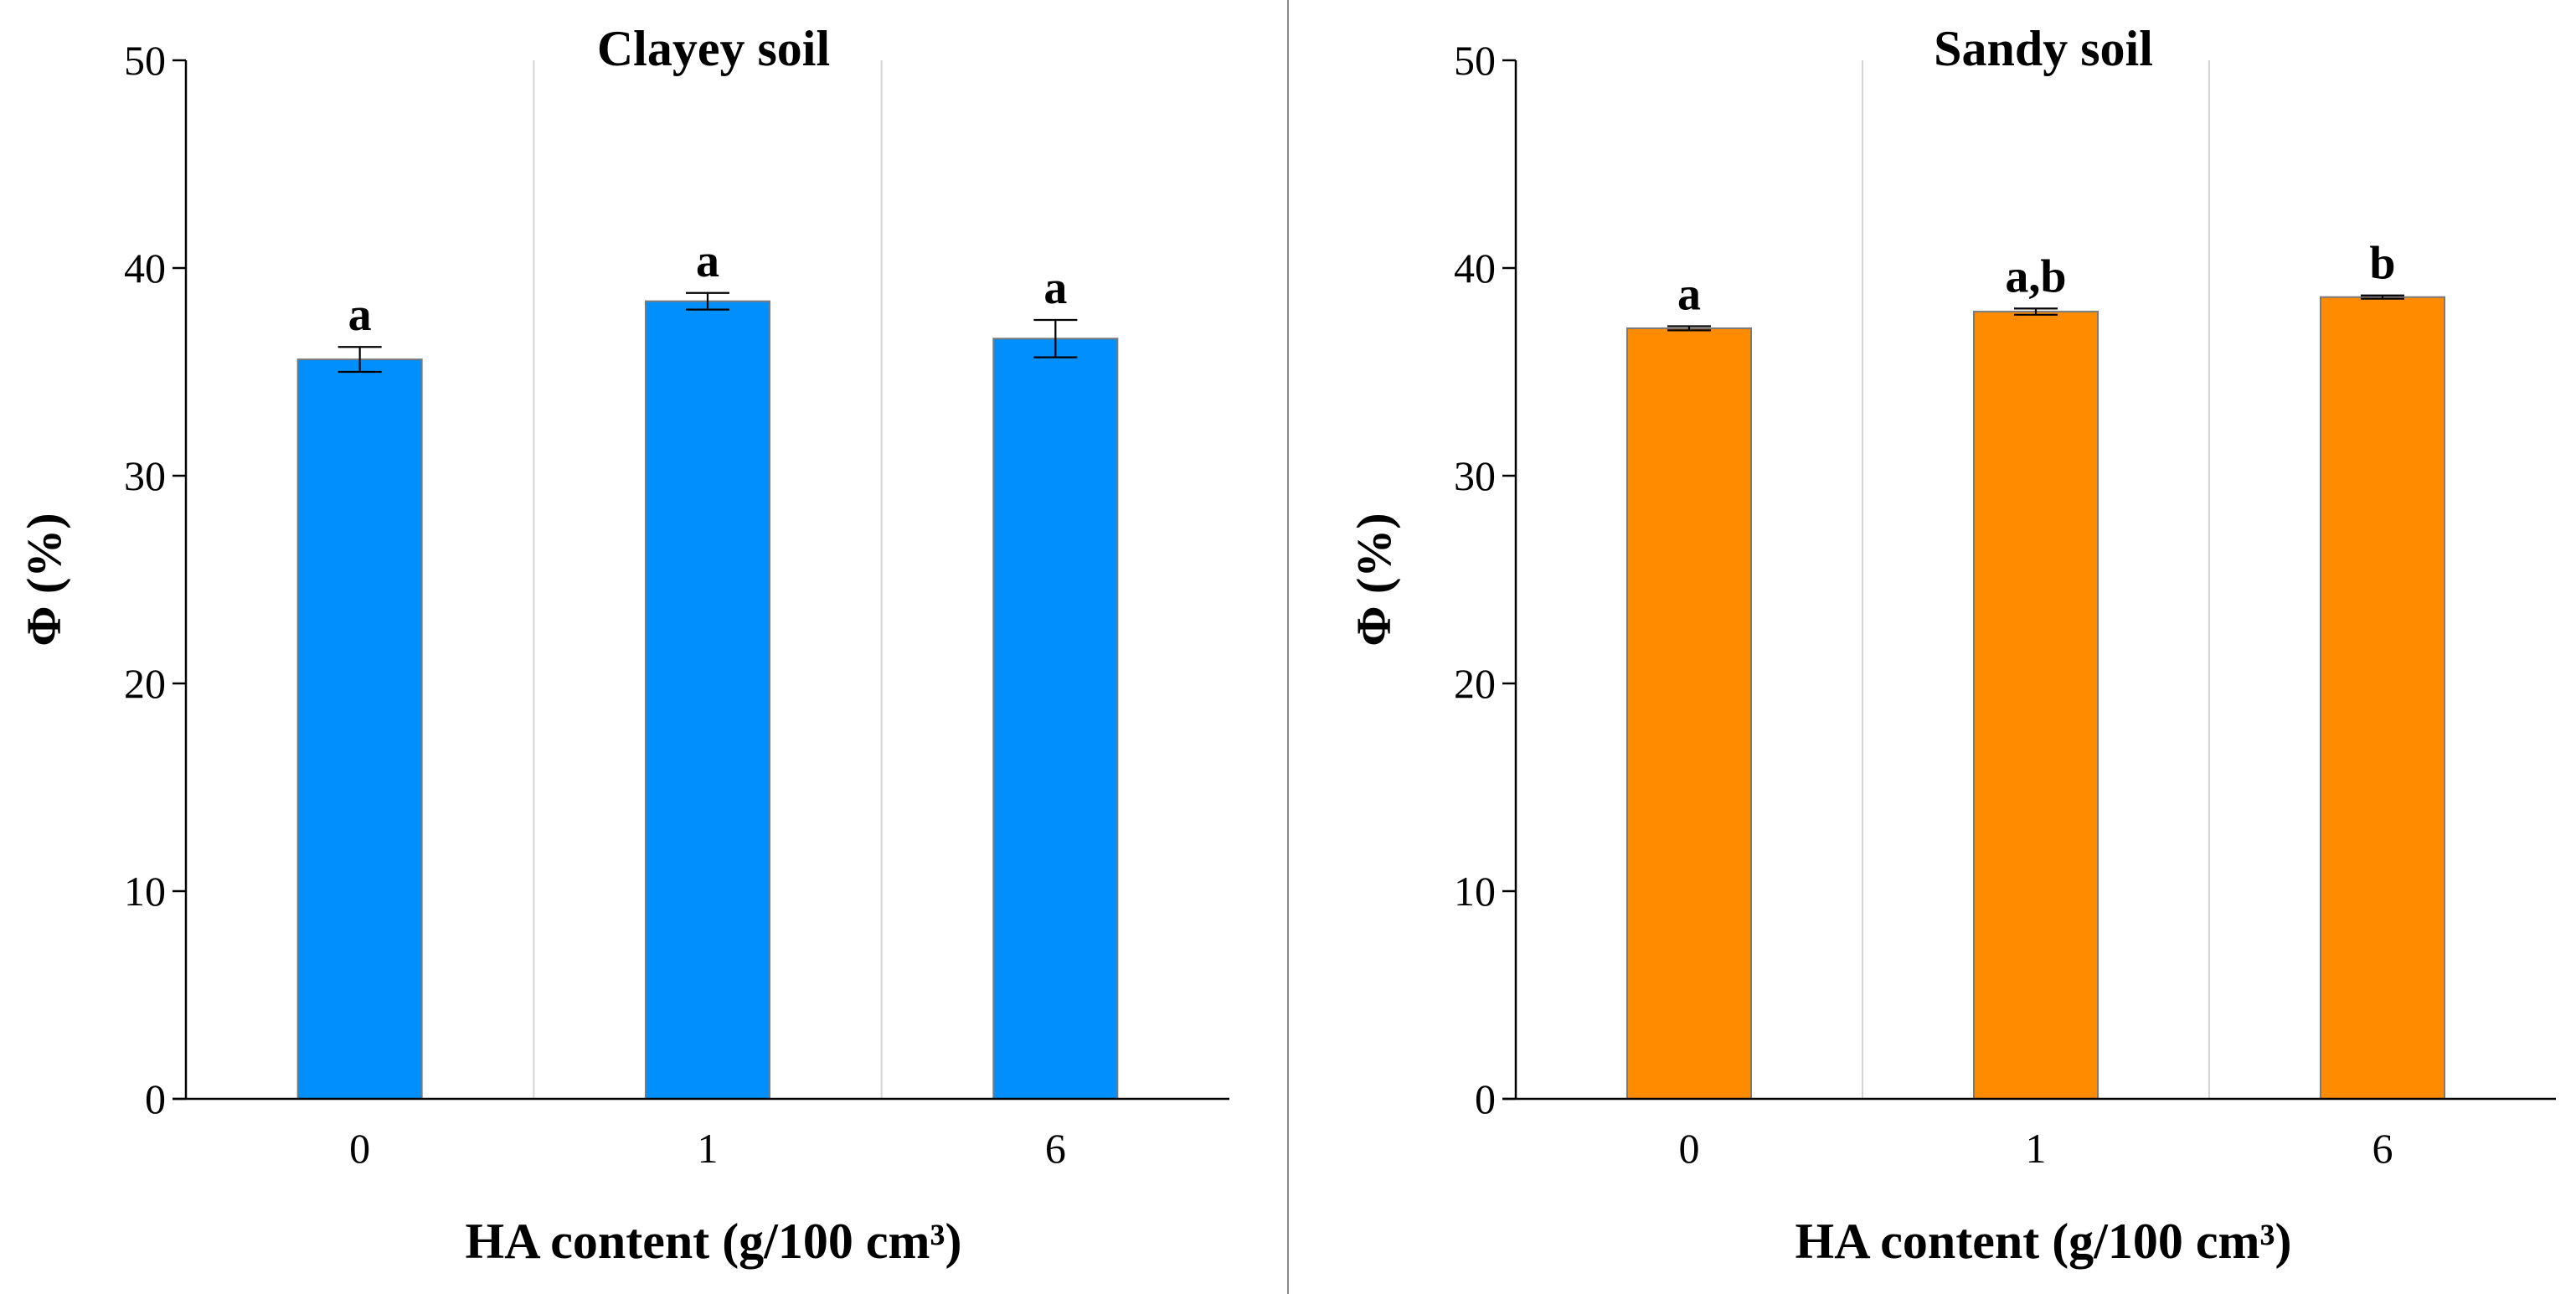 The height and width of the screenshot is (1294, 2576). Describe the element at coordinates (2043, 48) in the screenshot. I see `chart-title: Sandy soil` at that location.